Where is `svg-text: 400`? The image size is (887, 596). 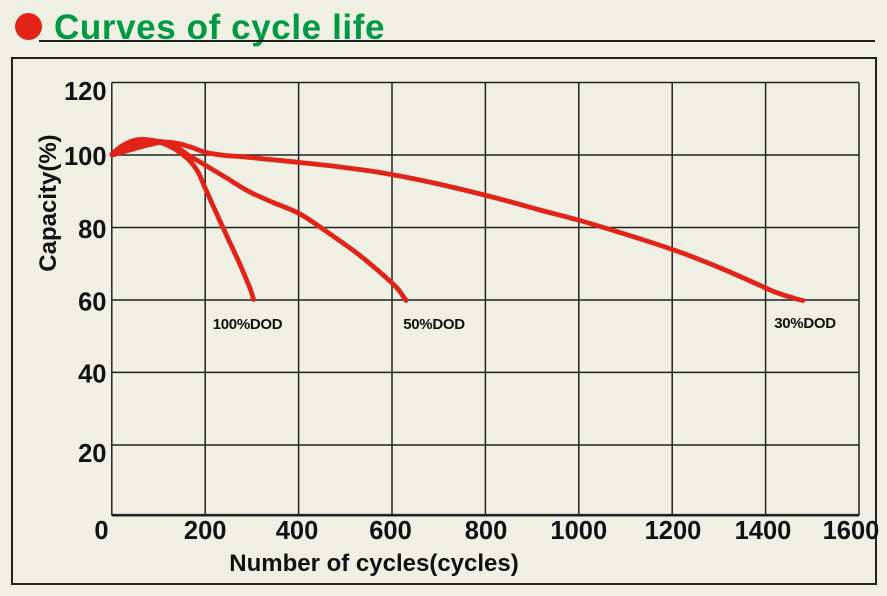 svg-text: 400 is located at coordinates (297, 531).